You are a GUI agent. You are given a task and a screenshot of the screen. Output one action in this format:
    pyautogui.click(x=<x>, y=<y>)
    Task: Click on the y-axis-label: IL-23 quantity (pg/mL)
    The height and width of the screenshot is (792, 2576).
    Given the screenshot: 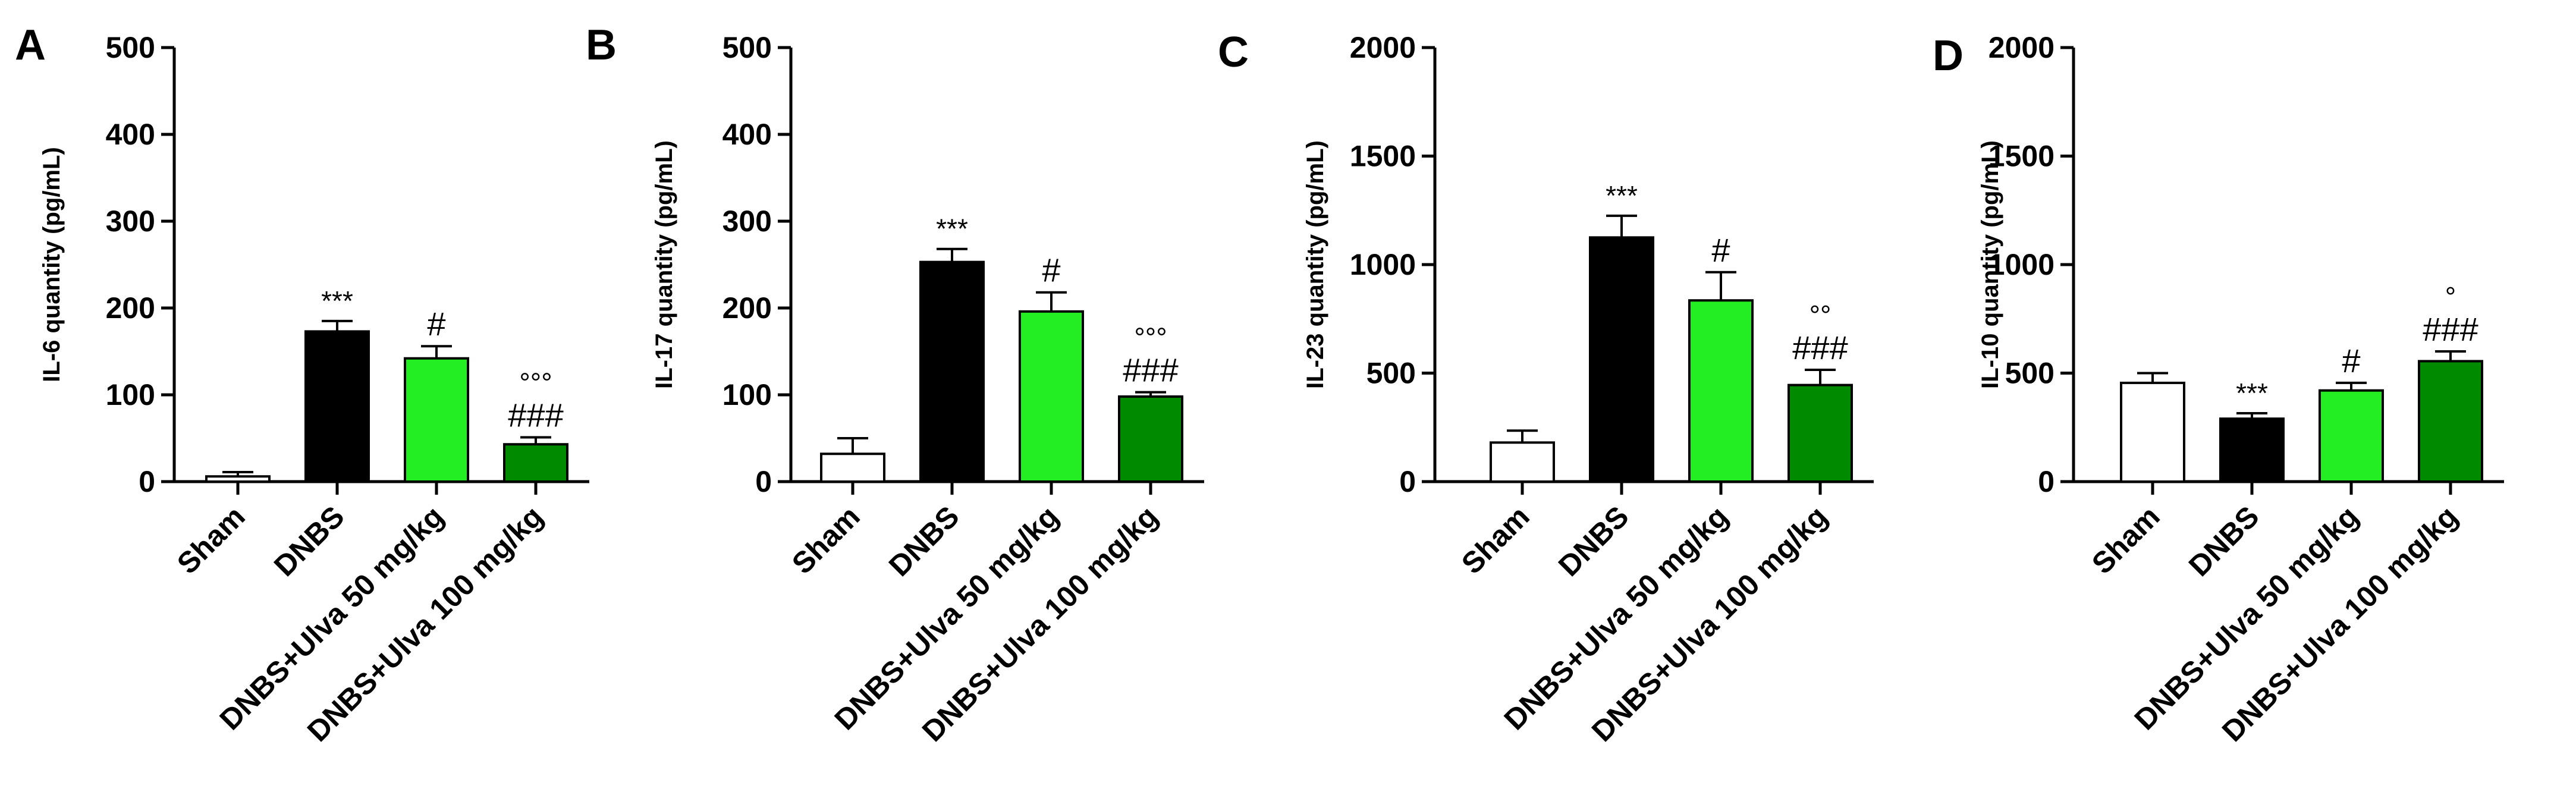 What is the action you would take?
    pyautogui.click(x=1315, y=265)
    